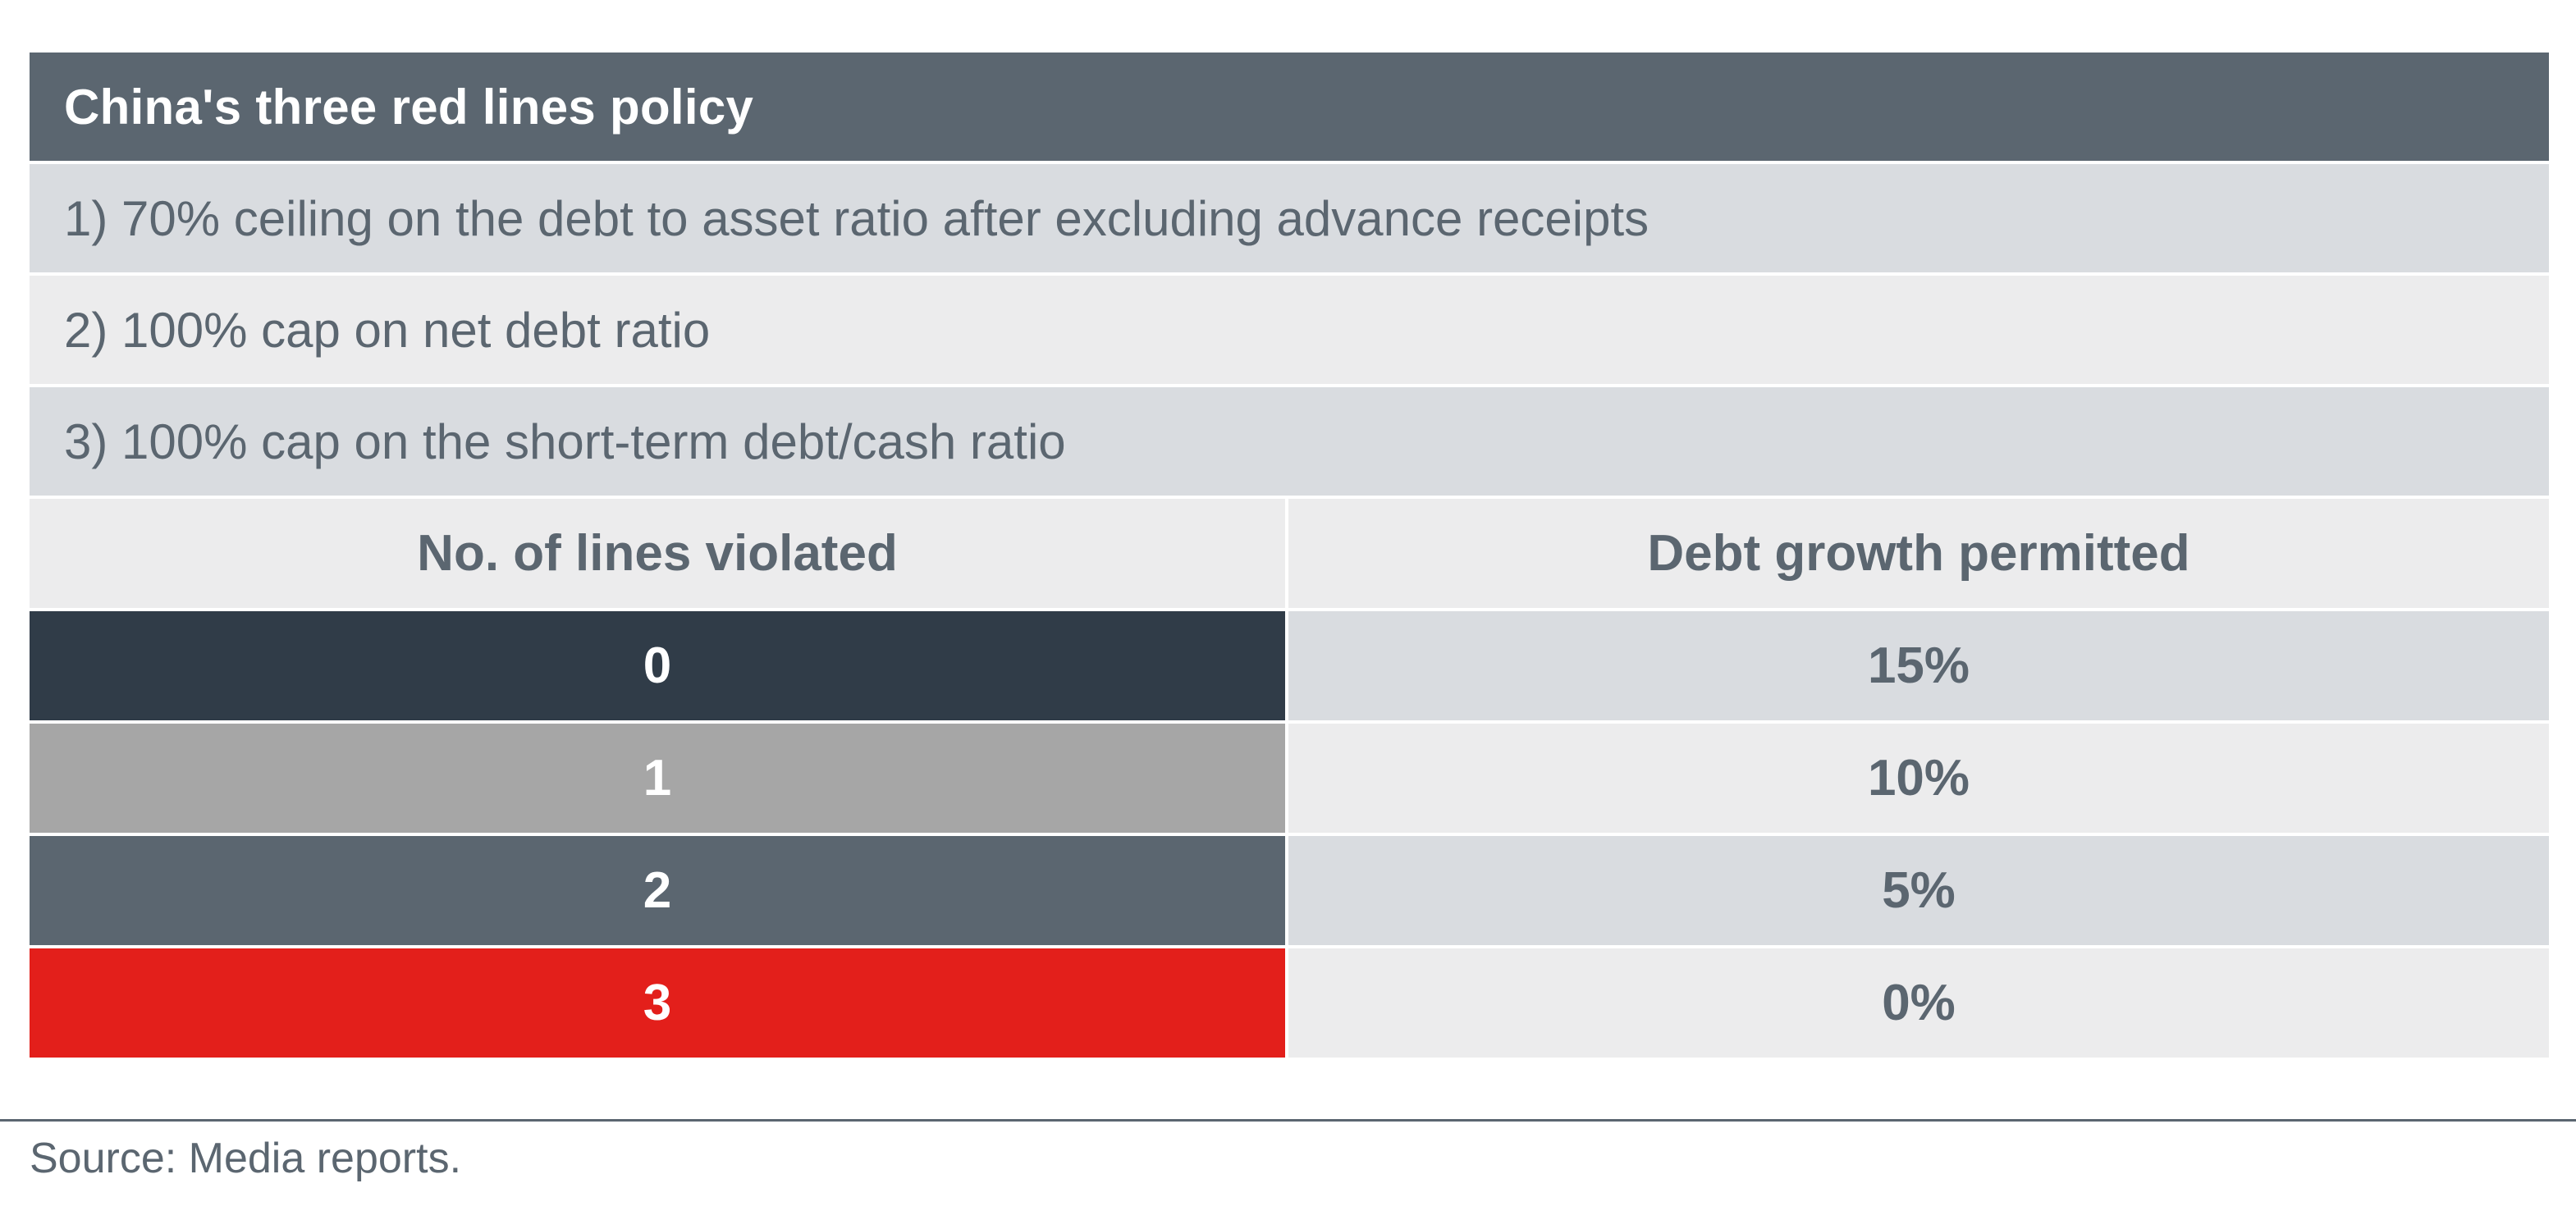  I want to click on lines-violated-cell: 2, so click(659, 890).